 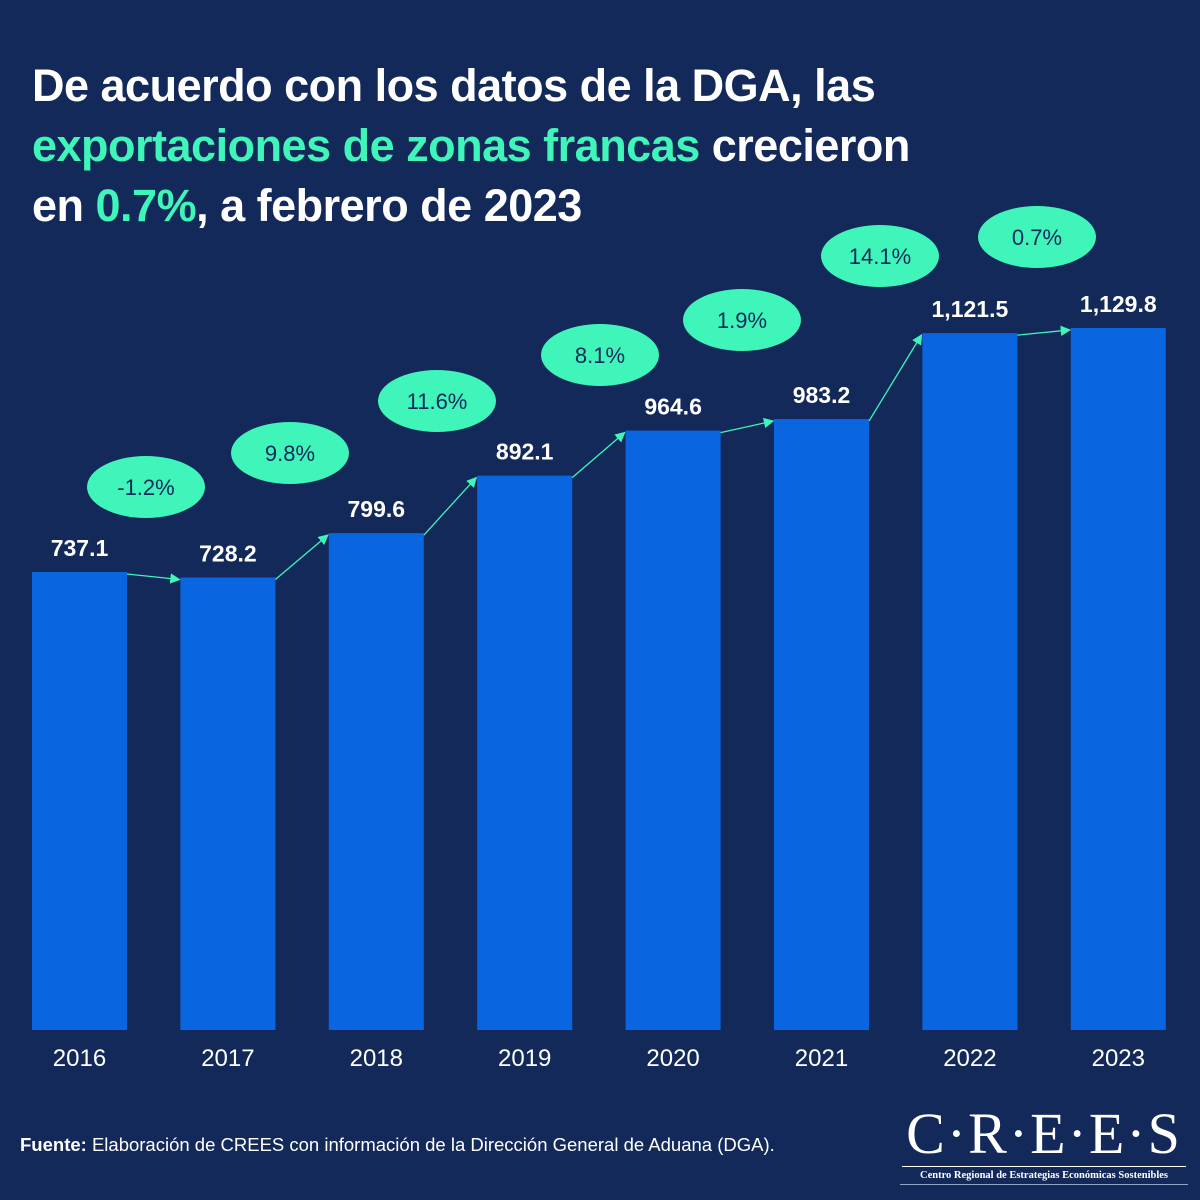 I want to click on bar-2022, so click(x=970, y=681).